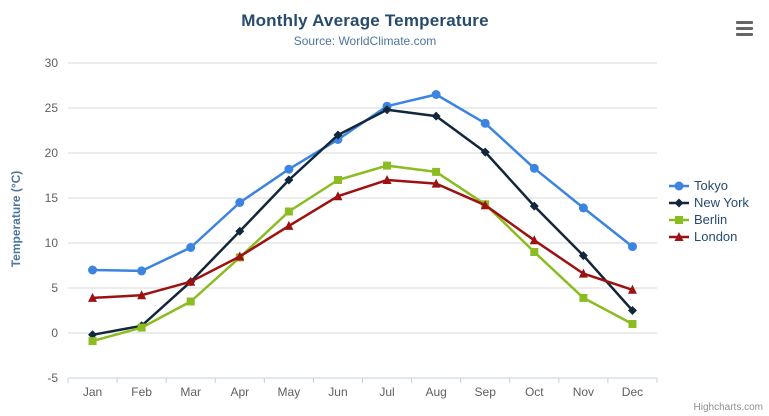 Image resolution: width=769 pixels, height=416 pixels. What do you see at coordinates (54, 288) in the screenshot?
I see `y-axis-label: 5` at bounding box center [54, 288].